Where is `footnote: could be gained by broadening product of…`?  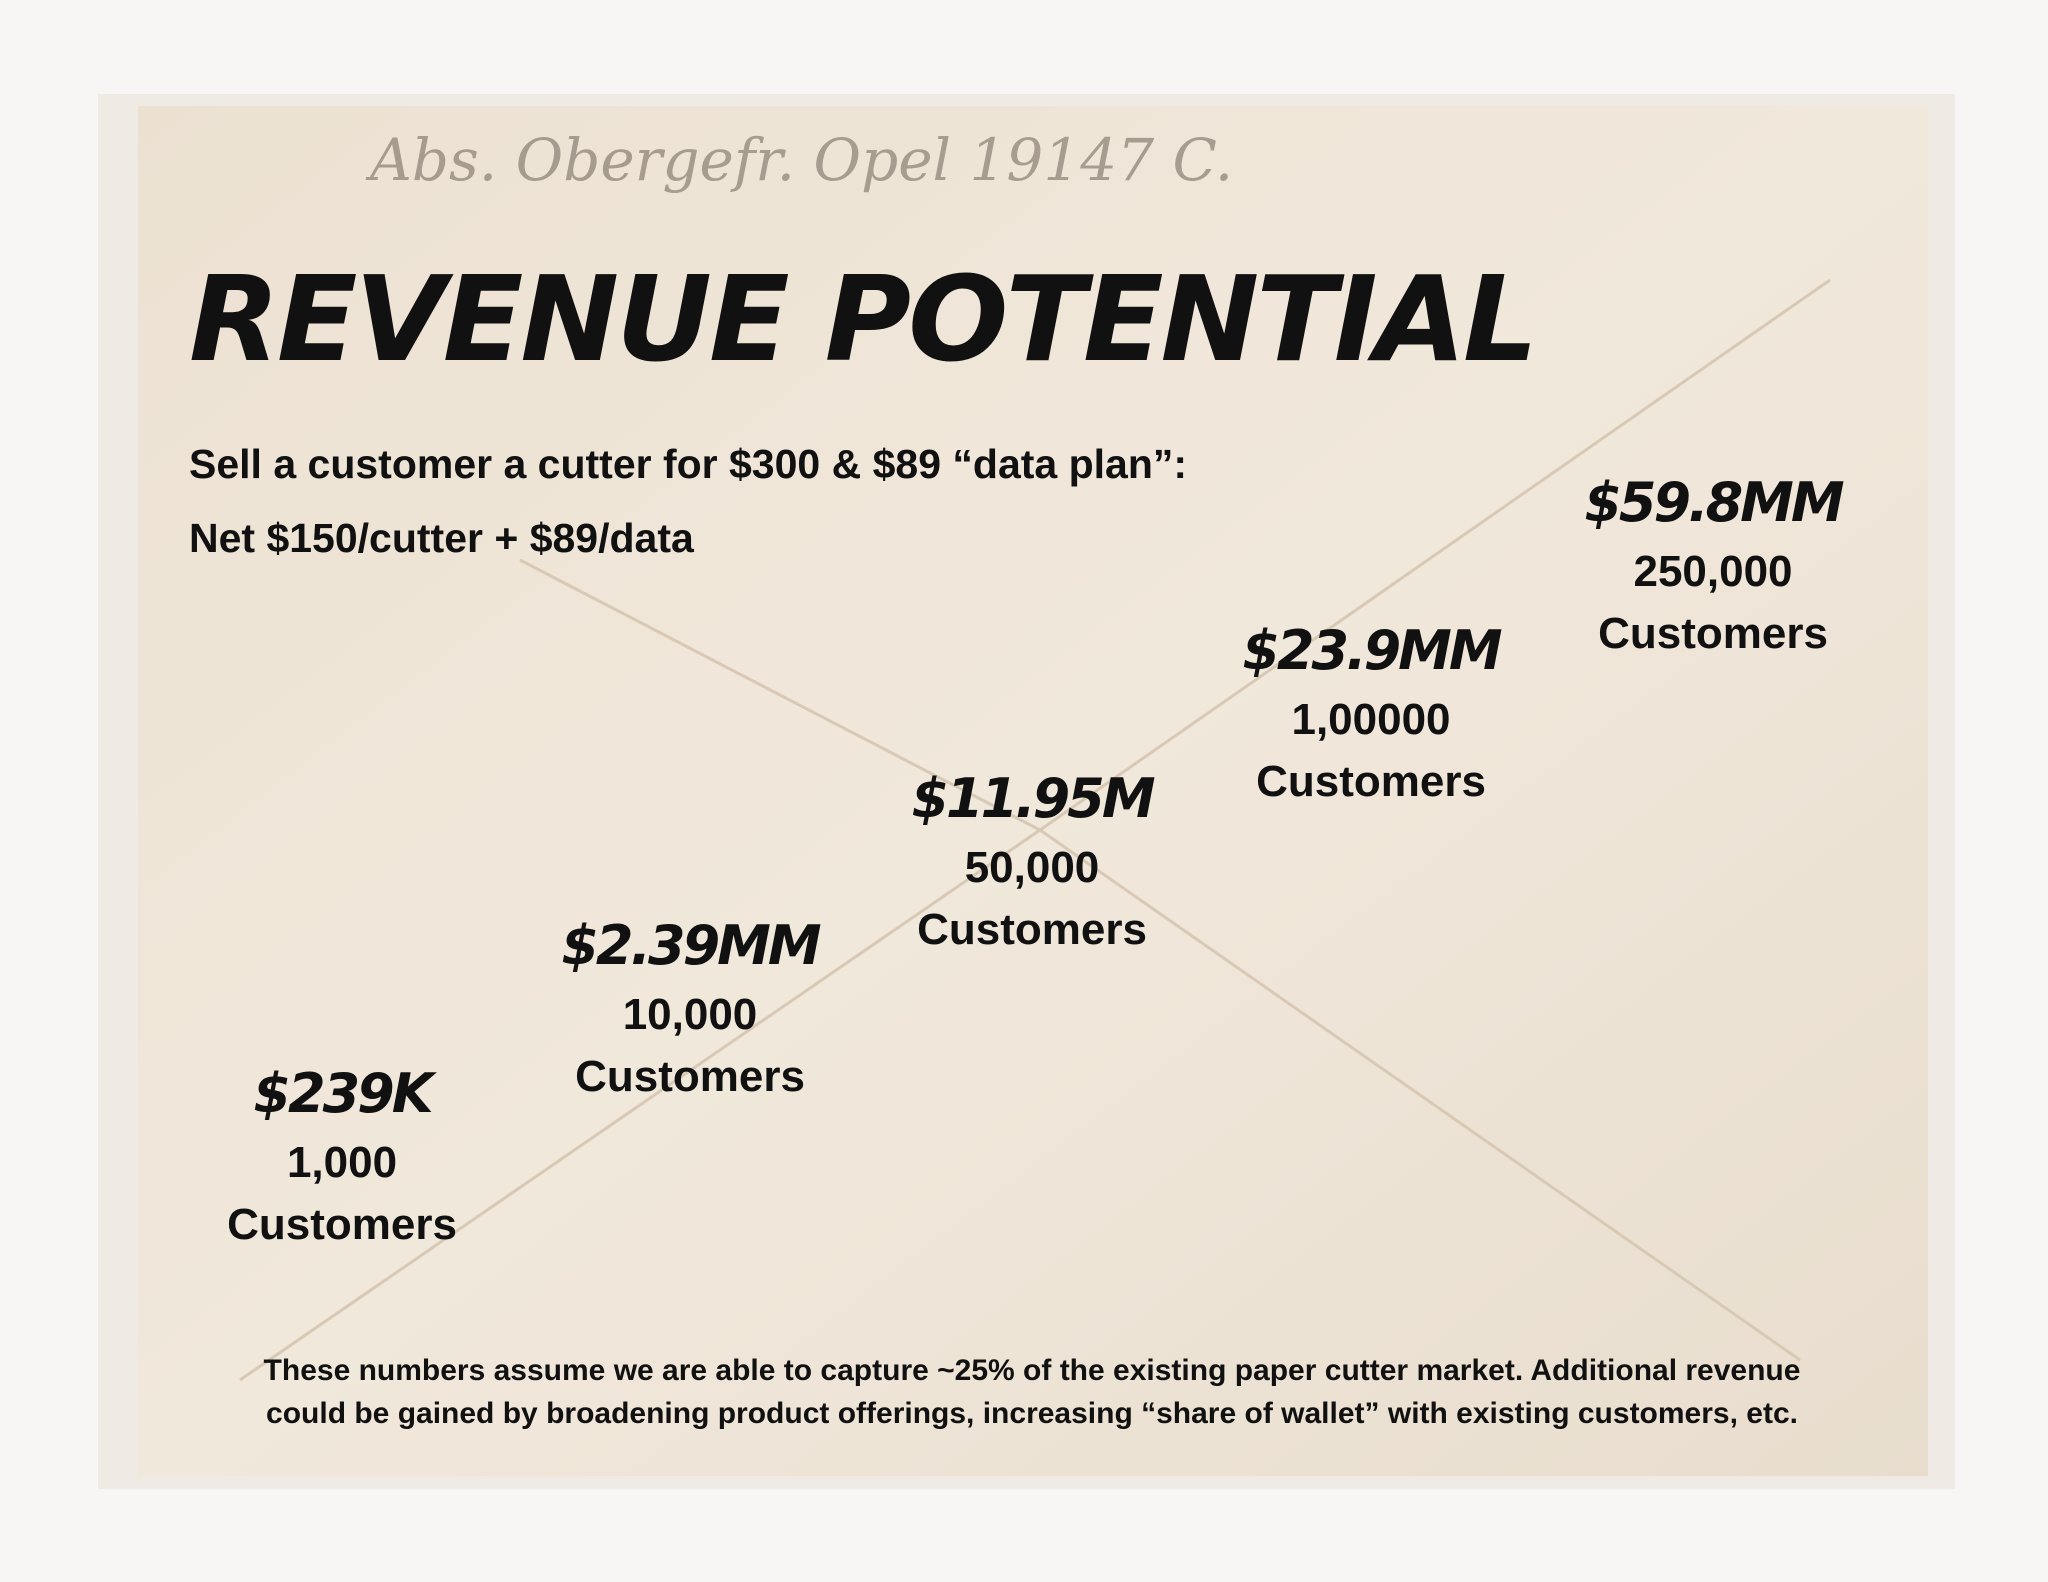 footnote: could be gained by broadening product of… is located at coordinates (1032, 1413).